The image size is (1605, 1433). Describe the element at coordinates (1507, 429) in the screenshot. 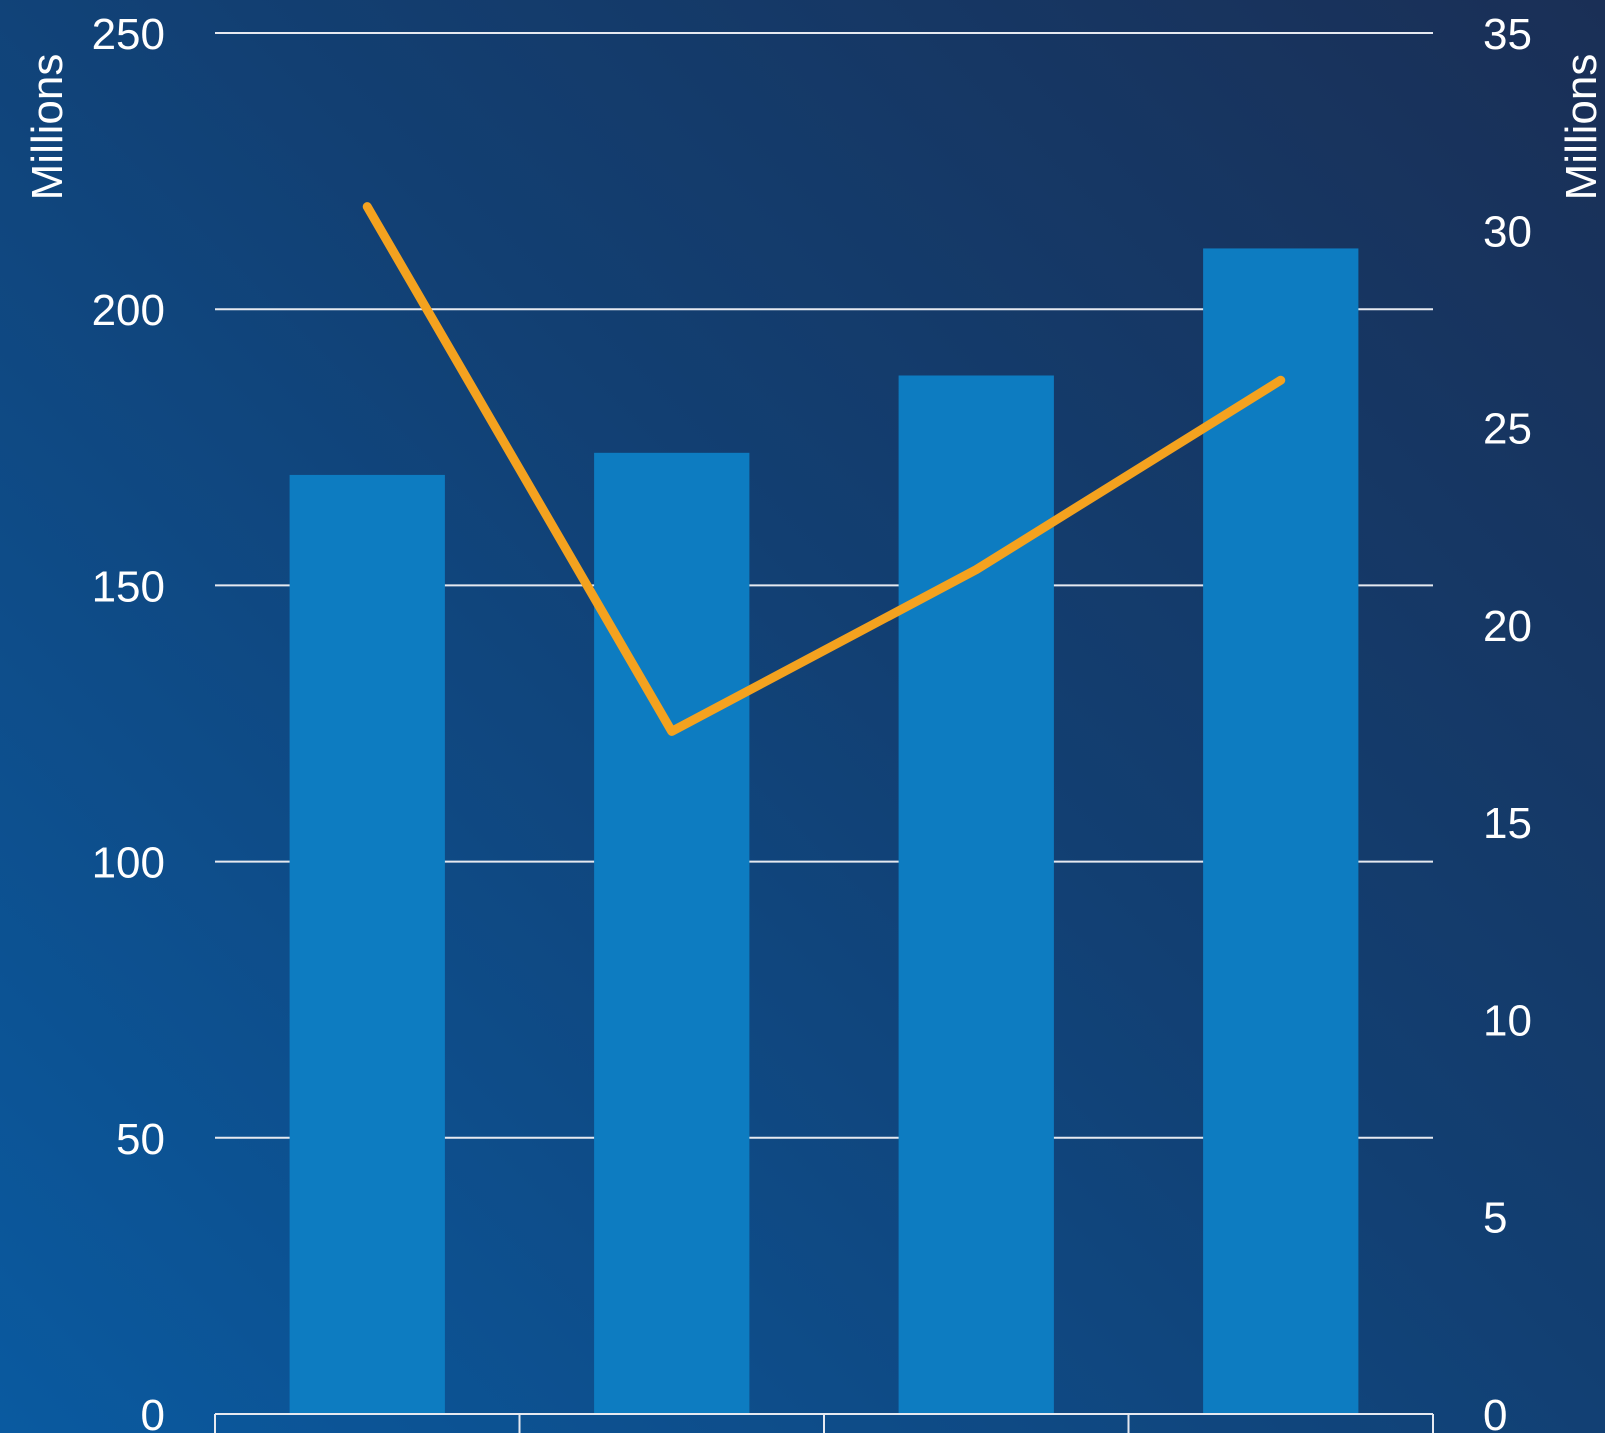

I see `right-tick-label: 25` at that location.